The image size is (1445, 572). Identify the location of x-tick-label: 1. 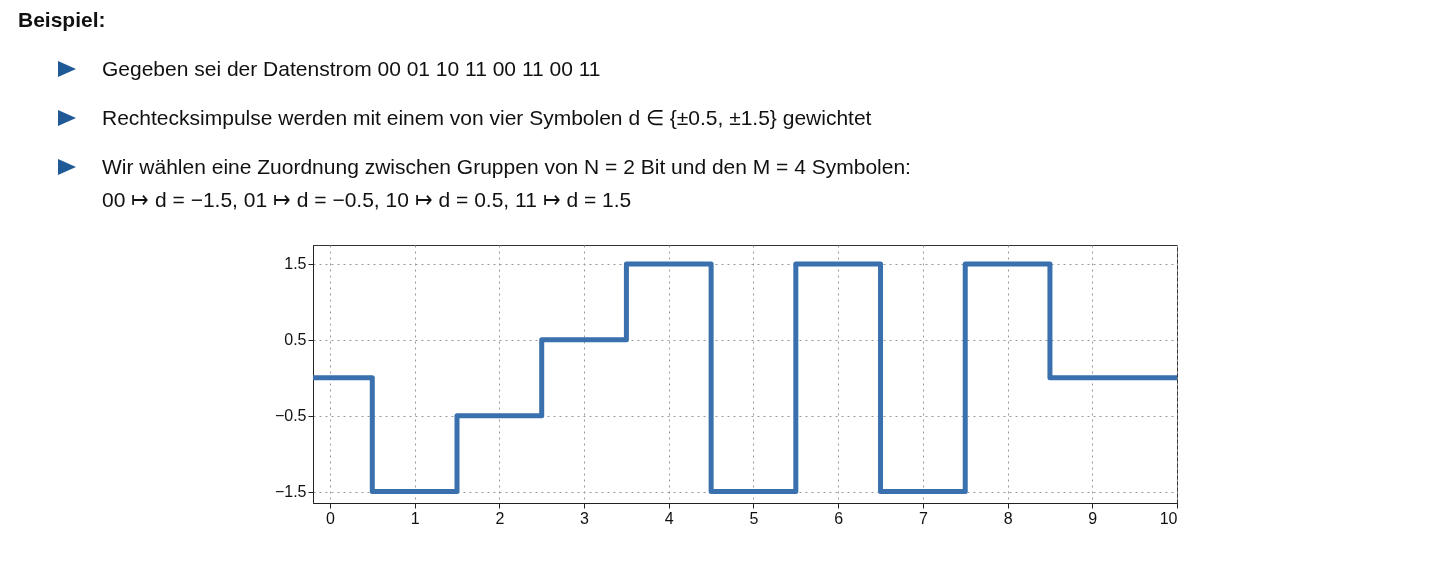
(415, 518).